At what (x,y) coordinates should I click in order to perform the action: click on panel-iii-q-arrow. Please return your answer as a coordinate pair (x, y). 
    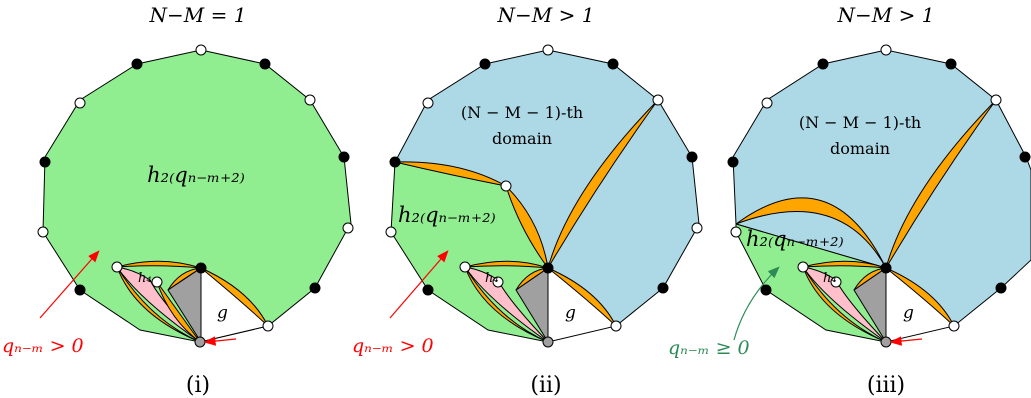
    Looking at the image, I should click on (756, 303).